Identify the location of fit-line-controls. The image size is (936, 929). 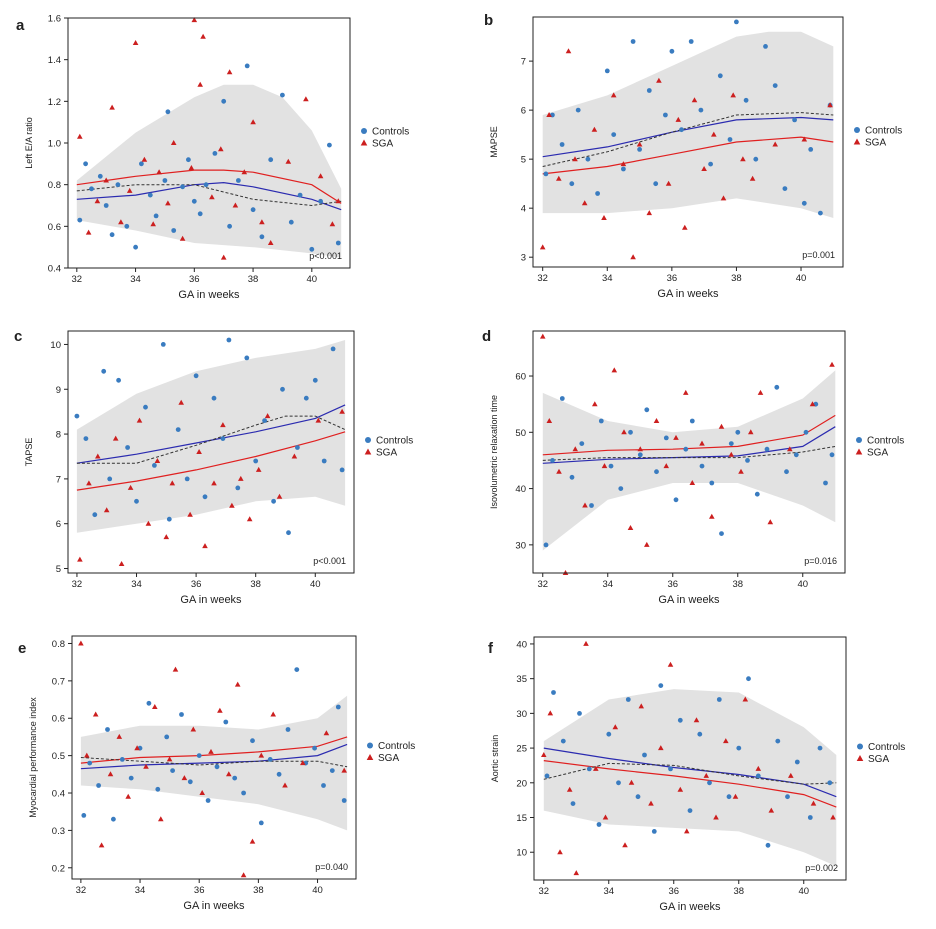
(690, 772).